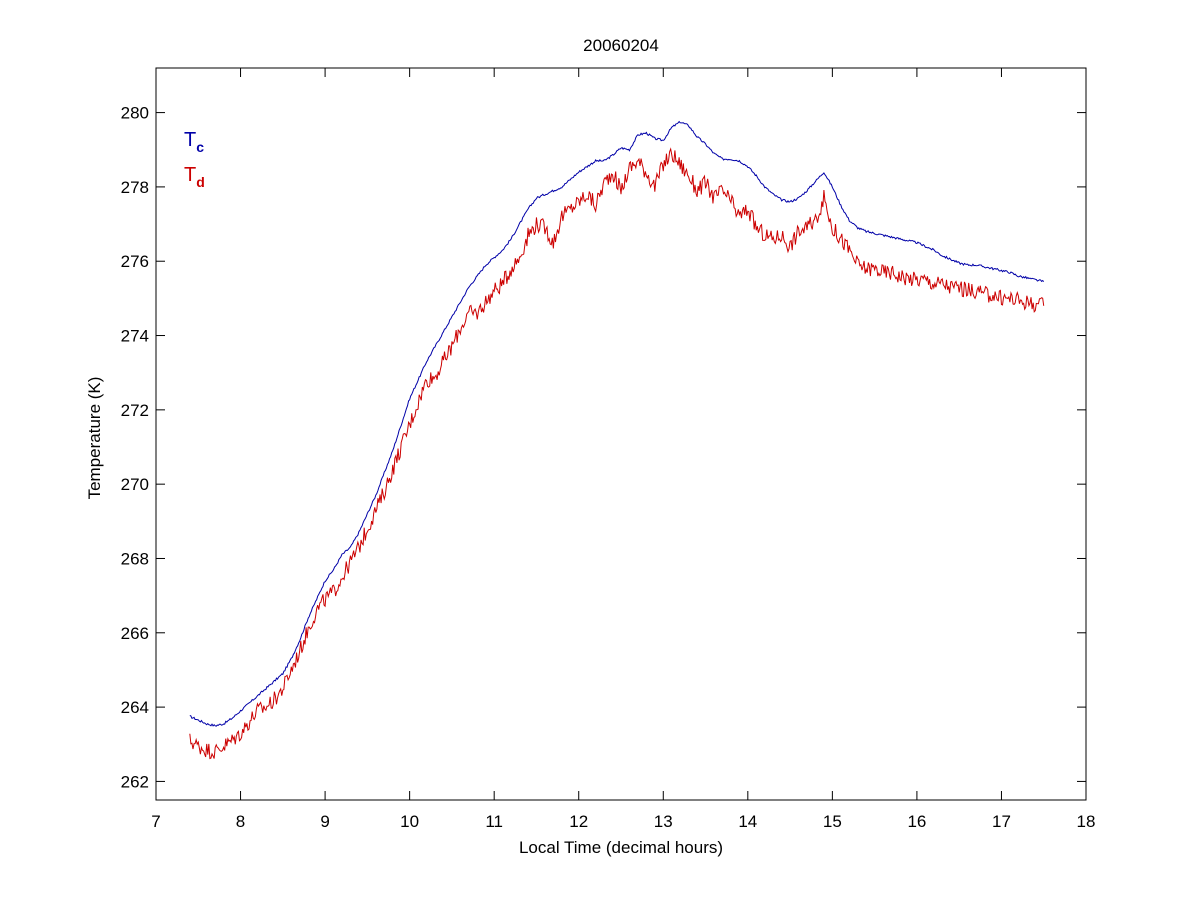  Describe the element at coordinates (135, 781) in the screenshot. I see `y-tick-label: 262` at that location.